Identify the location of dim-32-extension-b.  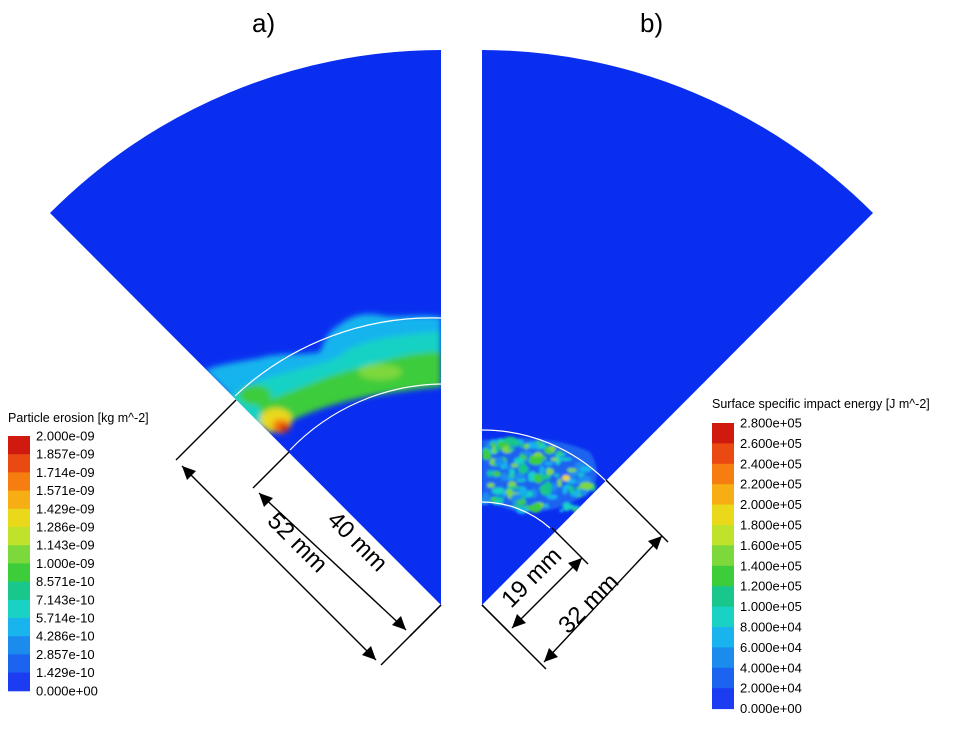
(514, 637).